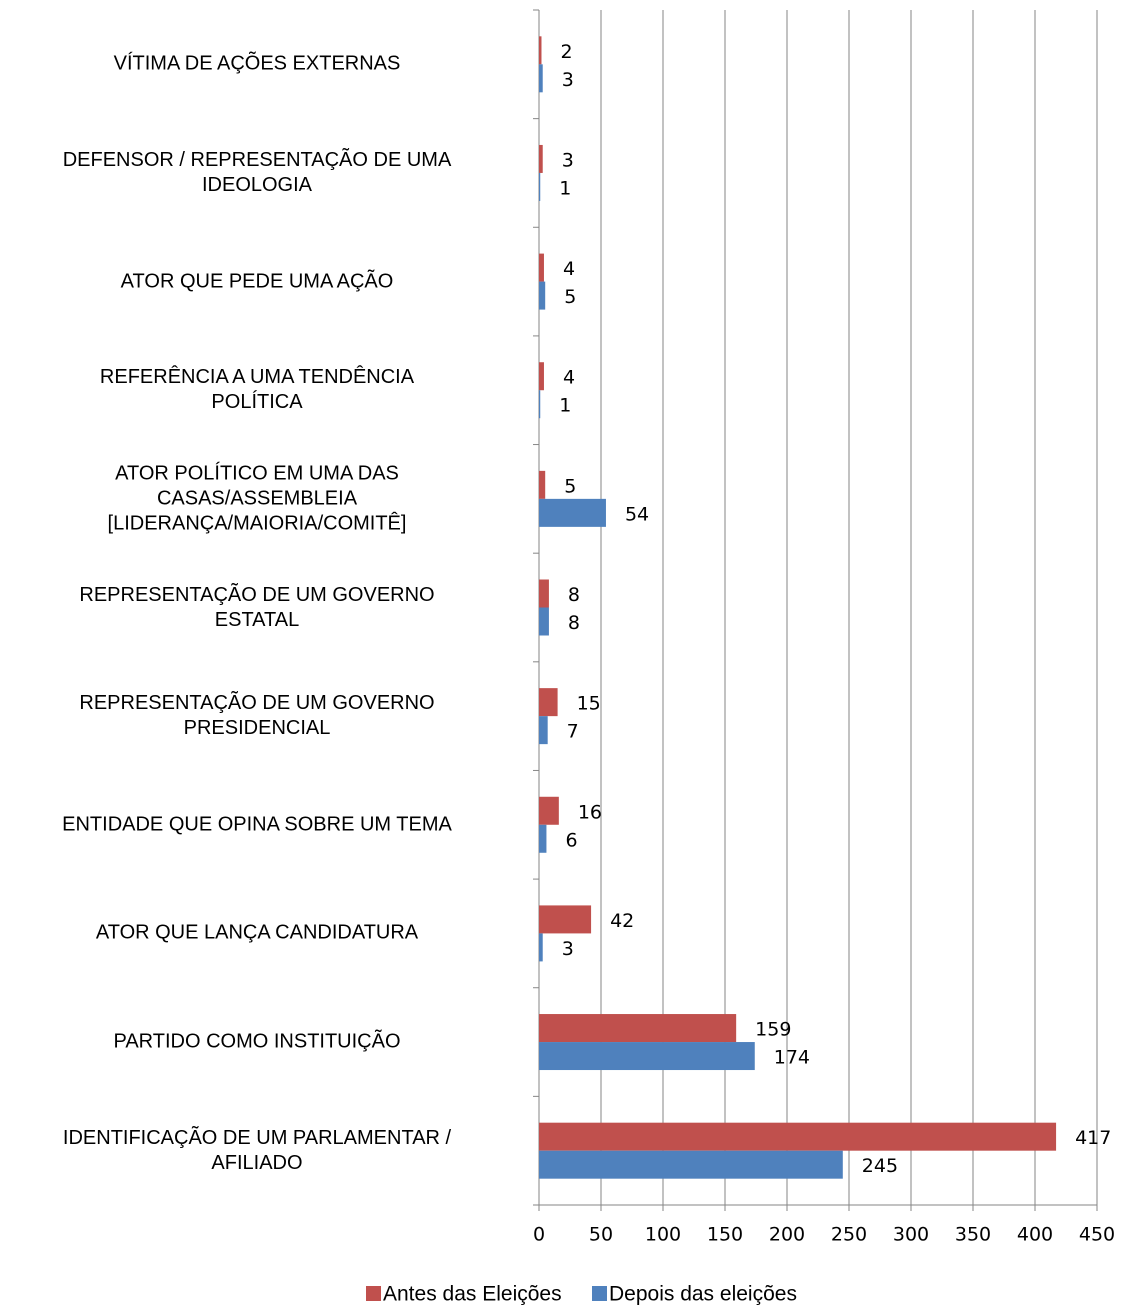 This screenshot has height=1311, width=1129. Describe the element at coordinates (257, 932) in the screenshot. I see `category-label: ATOR QUE LANÇA CANDIDATURA` at that location.